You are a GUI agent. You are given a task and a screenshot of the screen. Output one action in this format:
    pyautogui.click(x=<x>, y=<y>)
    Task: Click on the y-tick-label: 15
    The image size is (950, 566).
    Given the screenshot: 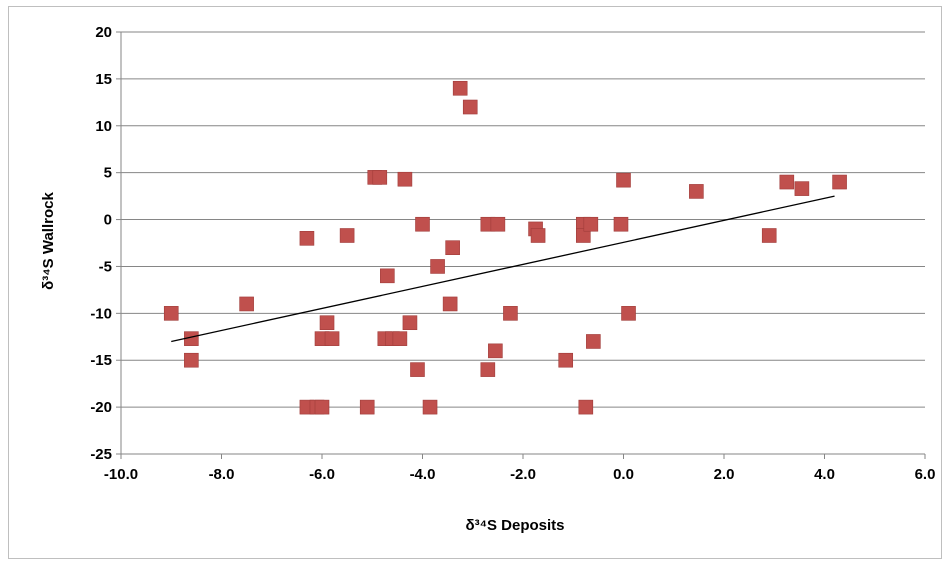 What is the action you would take?
    pyautogui.click(x=103, y=79)
    